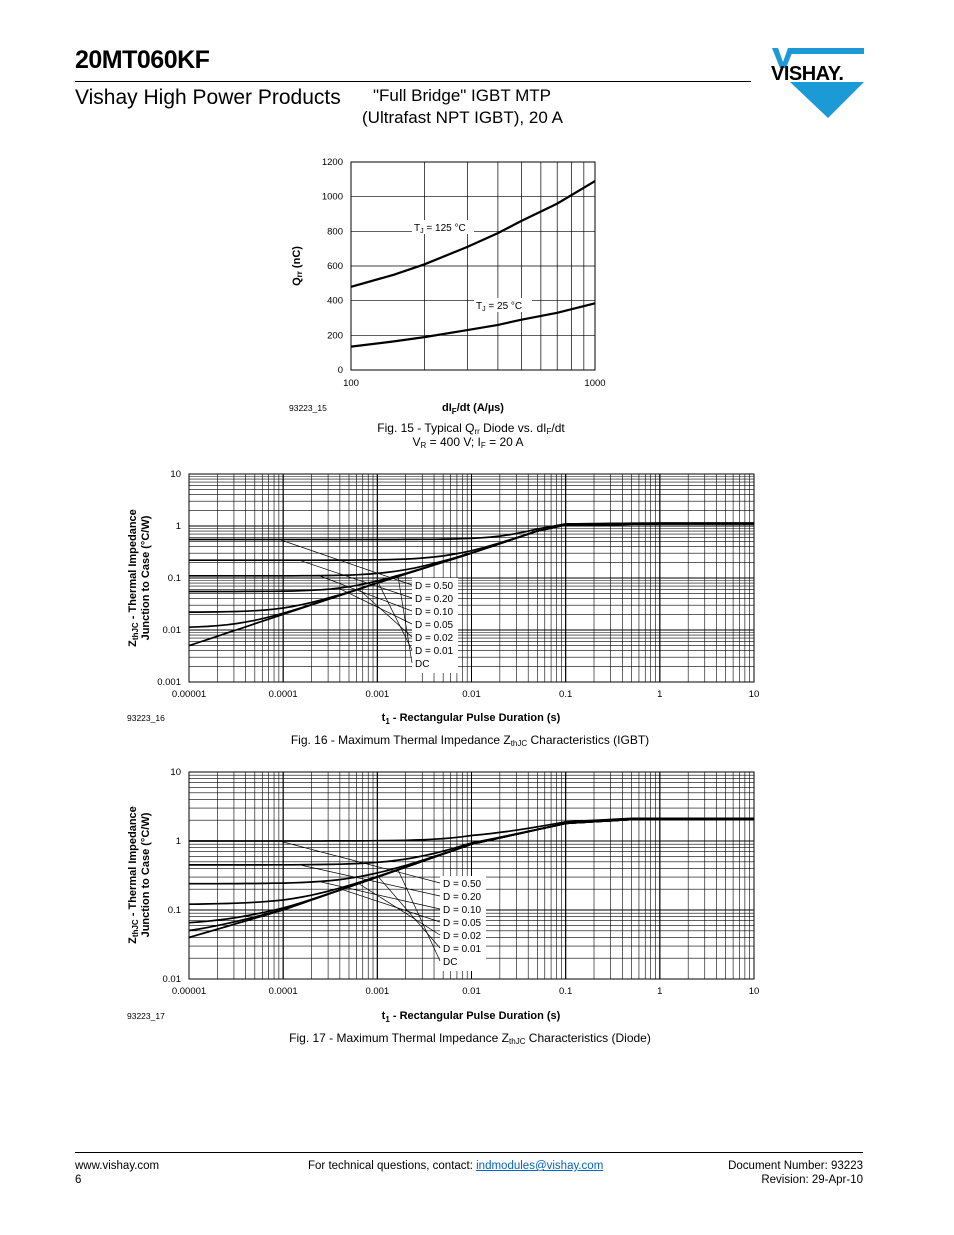  I want to click on fig16-y-ticks: 0.001 0.01 0.1 1 10, so click(169, 578).